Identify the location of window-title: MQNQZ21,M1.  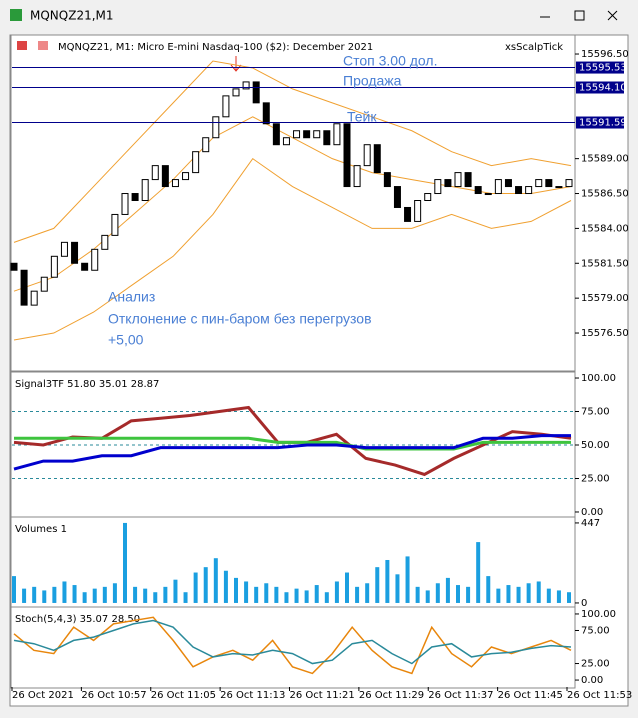
(72, 16).